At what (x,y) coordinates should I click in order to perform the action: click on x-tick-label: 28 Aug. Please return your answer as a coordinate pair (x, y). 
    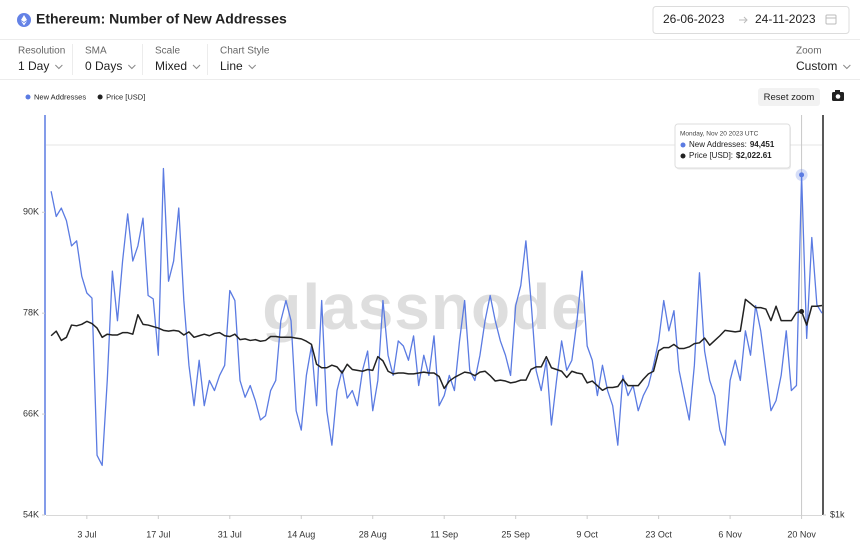
    Looking at the image, I should click on (373, 534).